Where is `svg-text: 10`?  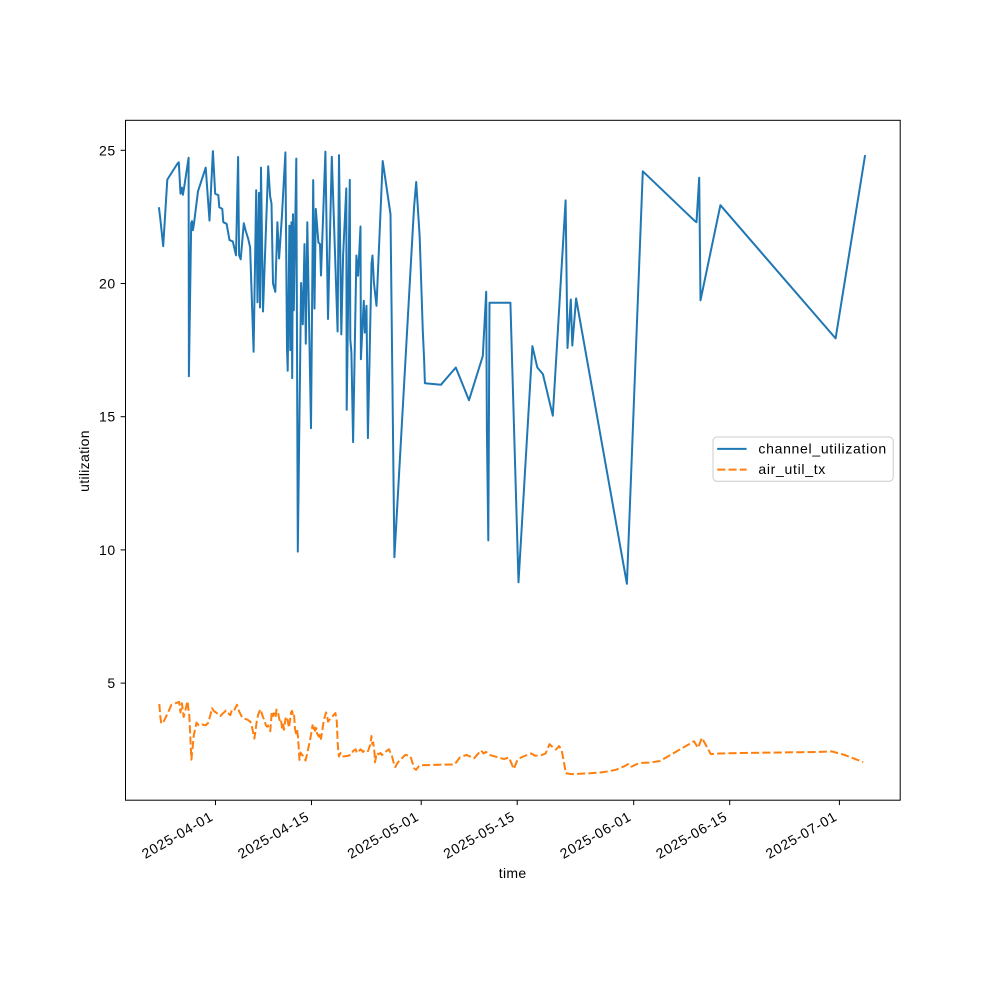
svg-text: 10 is located at coordinates (107, 550).